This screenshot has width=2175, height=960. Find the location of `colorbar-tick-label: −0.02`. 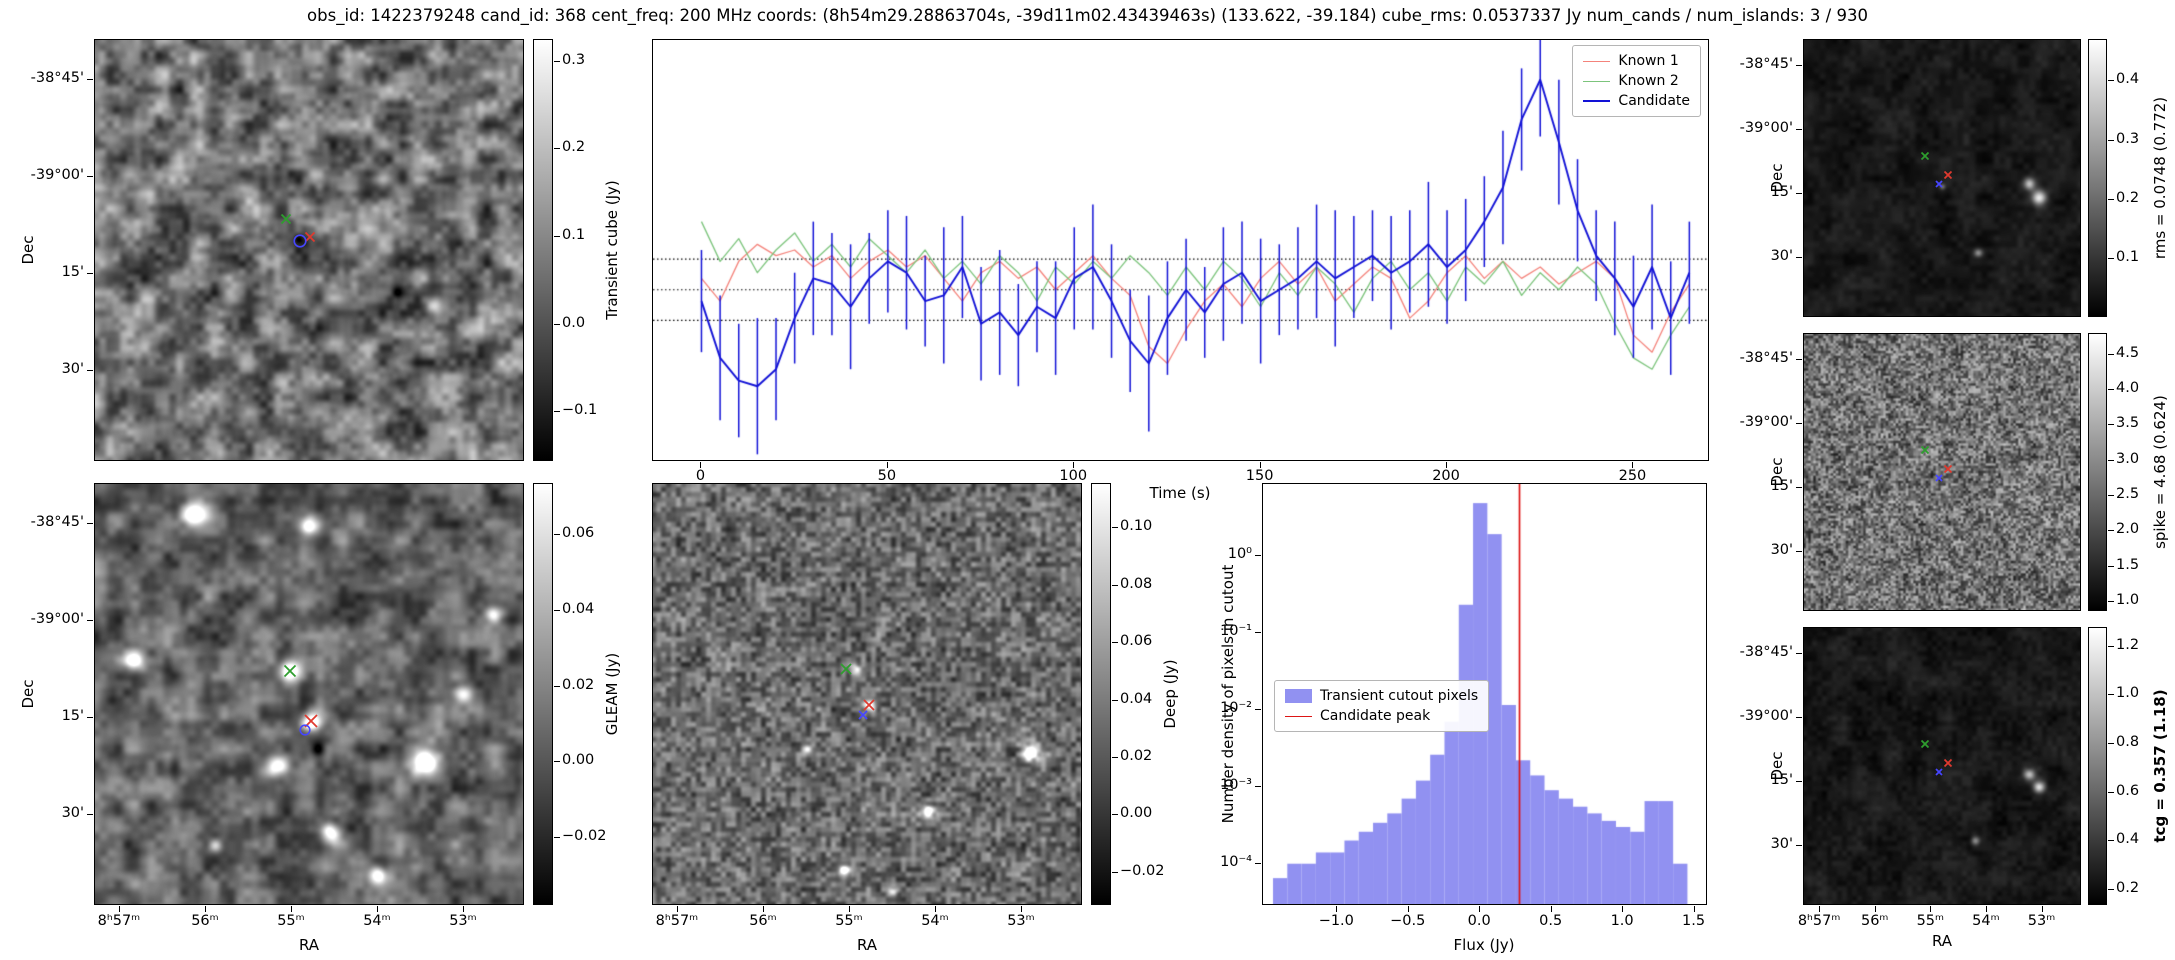

colorbar-tick-label: −0.02 is located at coordinates (584, 835).